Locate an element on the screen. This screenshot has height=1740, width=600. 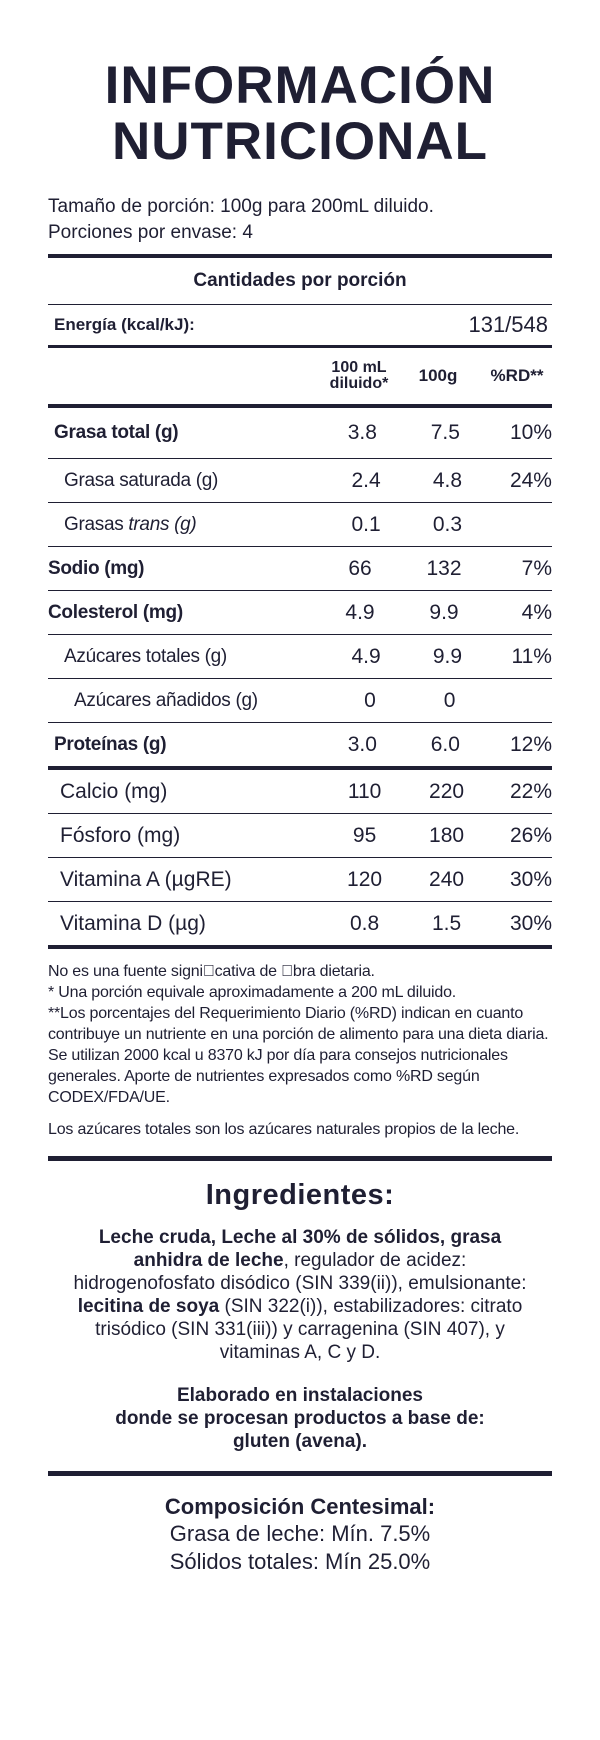
col-rd: %RD** is located at coordinates (517, 375).